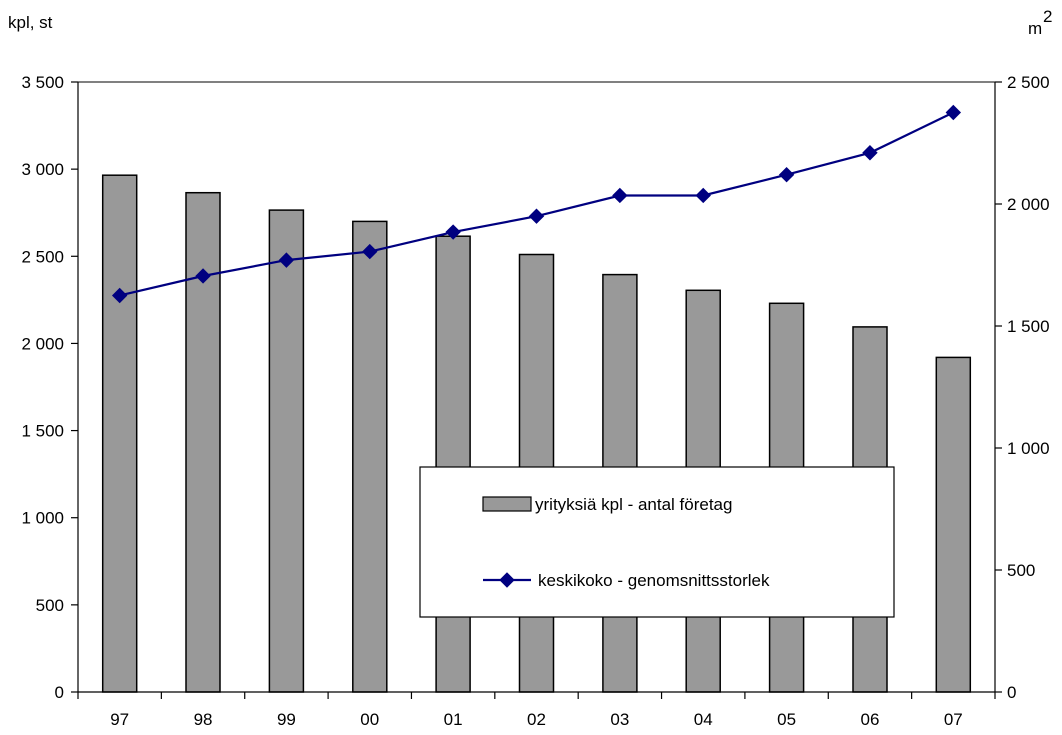  I want to click on x-tick-label-03: 03, so click(619, 719).